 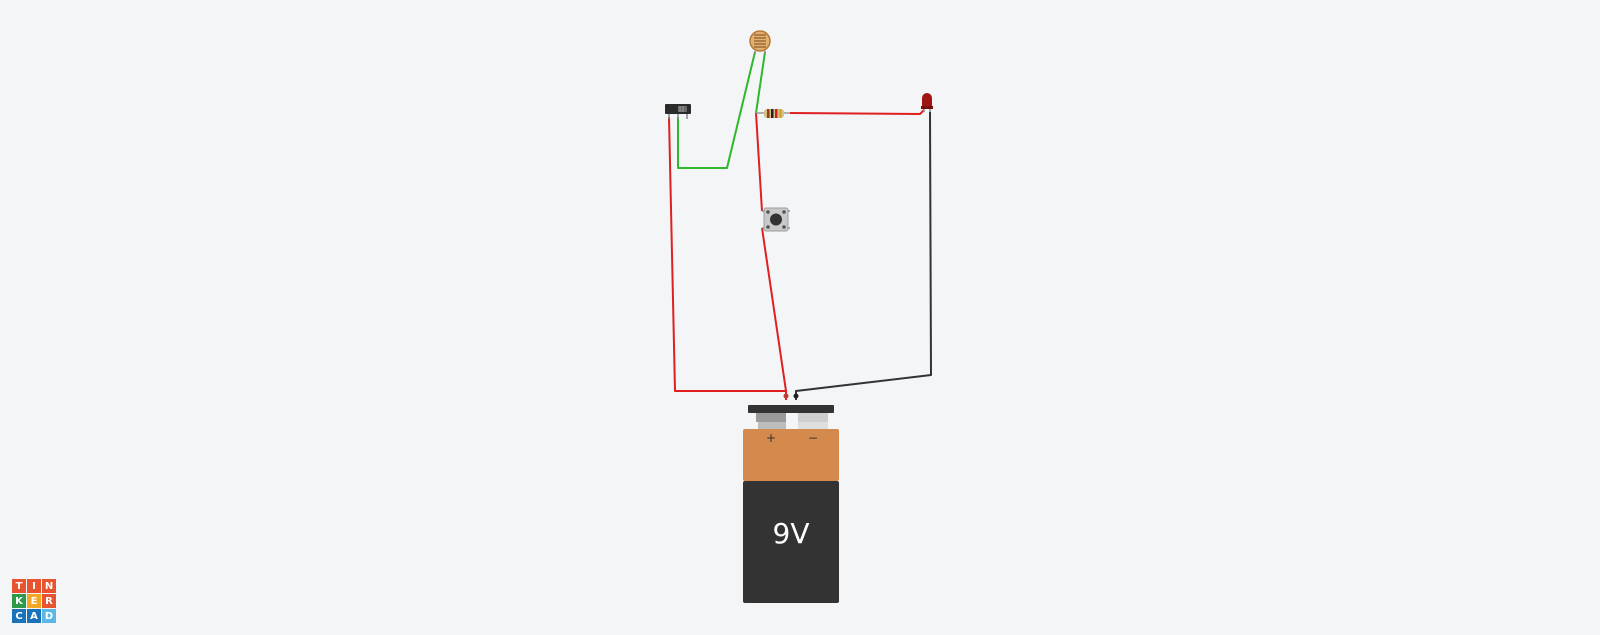 I want to click on battery-snap-positive, so click(x=786, y=396).